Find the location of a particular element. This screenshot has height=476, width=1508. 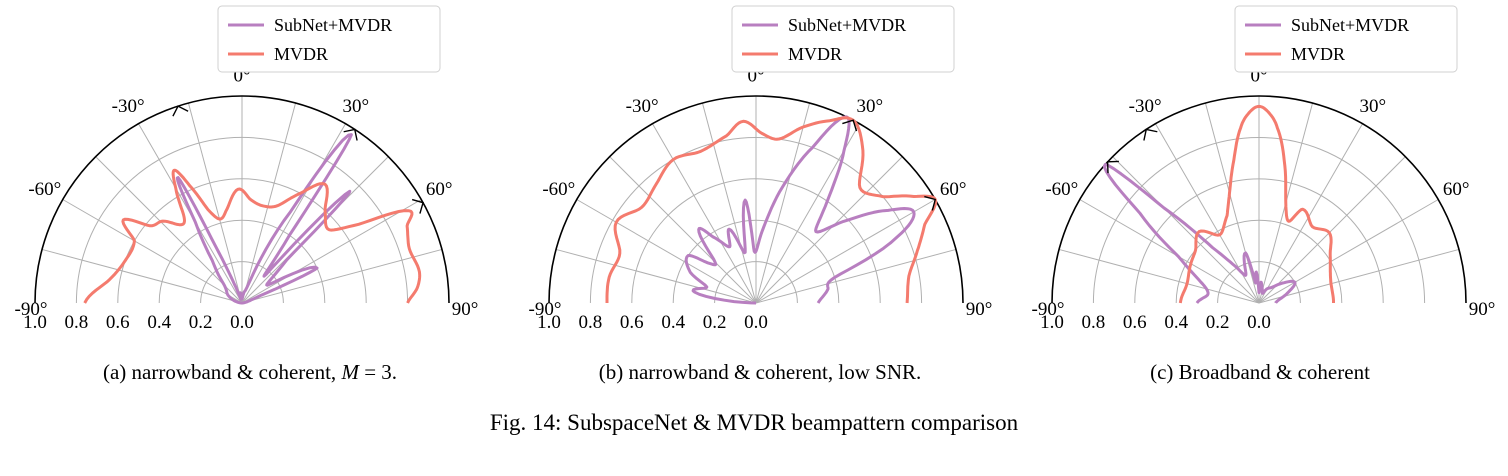

subcaption-c: (c) Broadband & coherent is located at coordinates (1260, 372).